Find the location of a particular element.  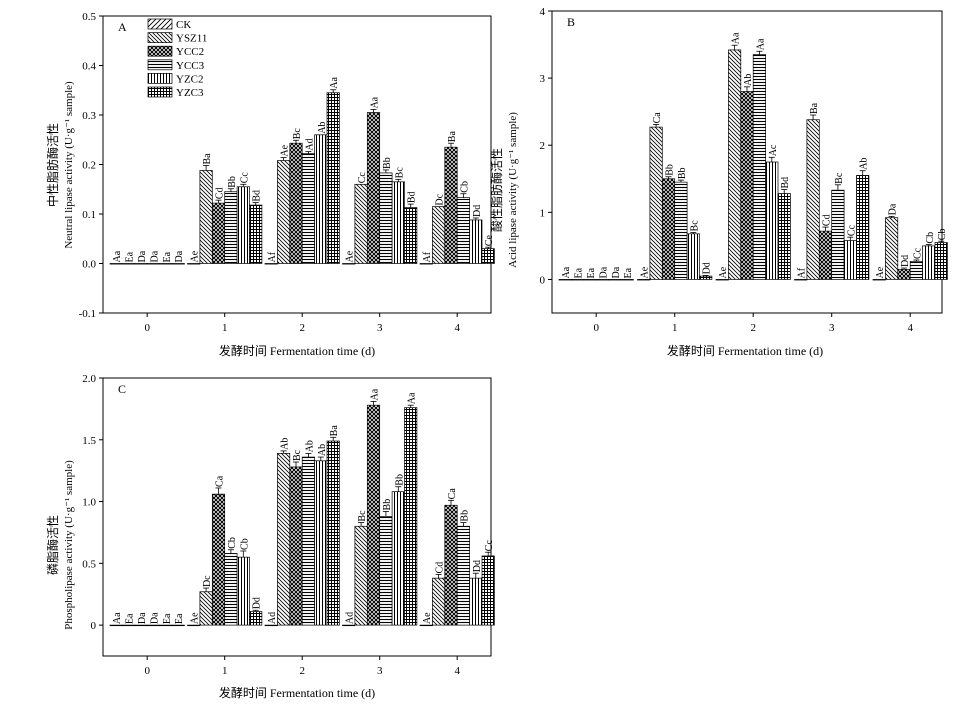

panel-a-ytick-label: 0.4 is located at coordinates (89, 67).